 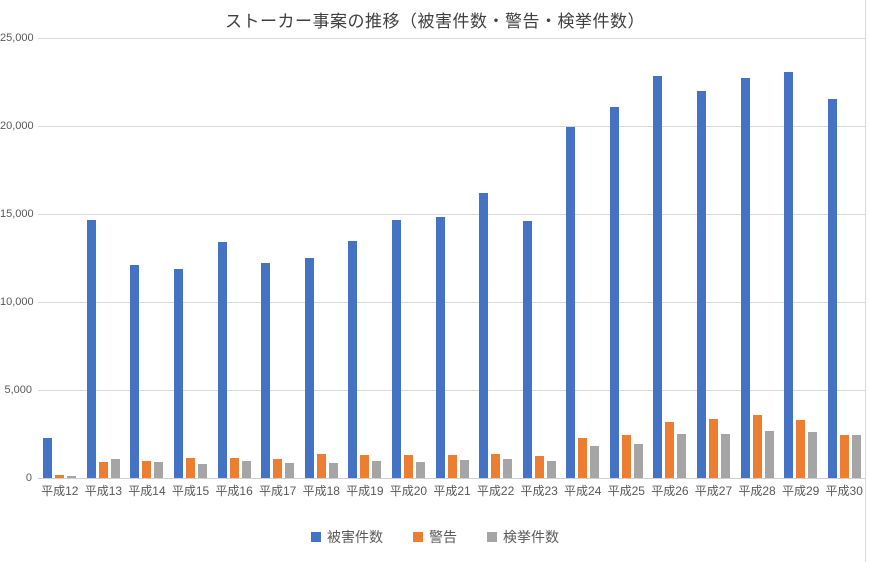 I want to click on bar-警告-平成14, so click(x=147, y=469).